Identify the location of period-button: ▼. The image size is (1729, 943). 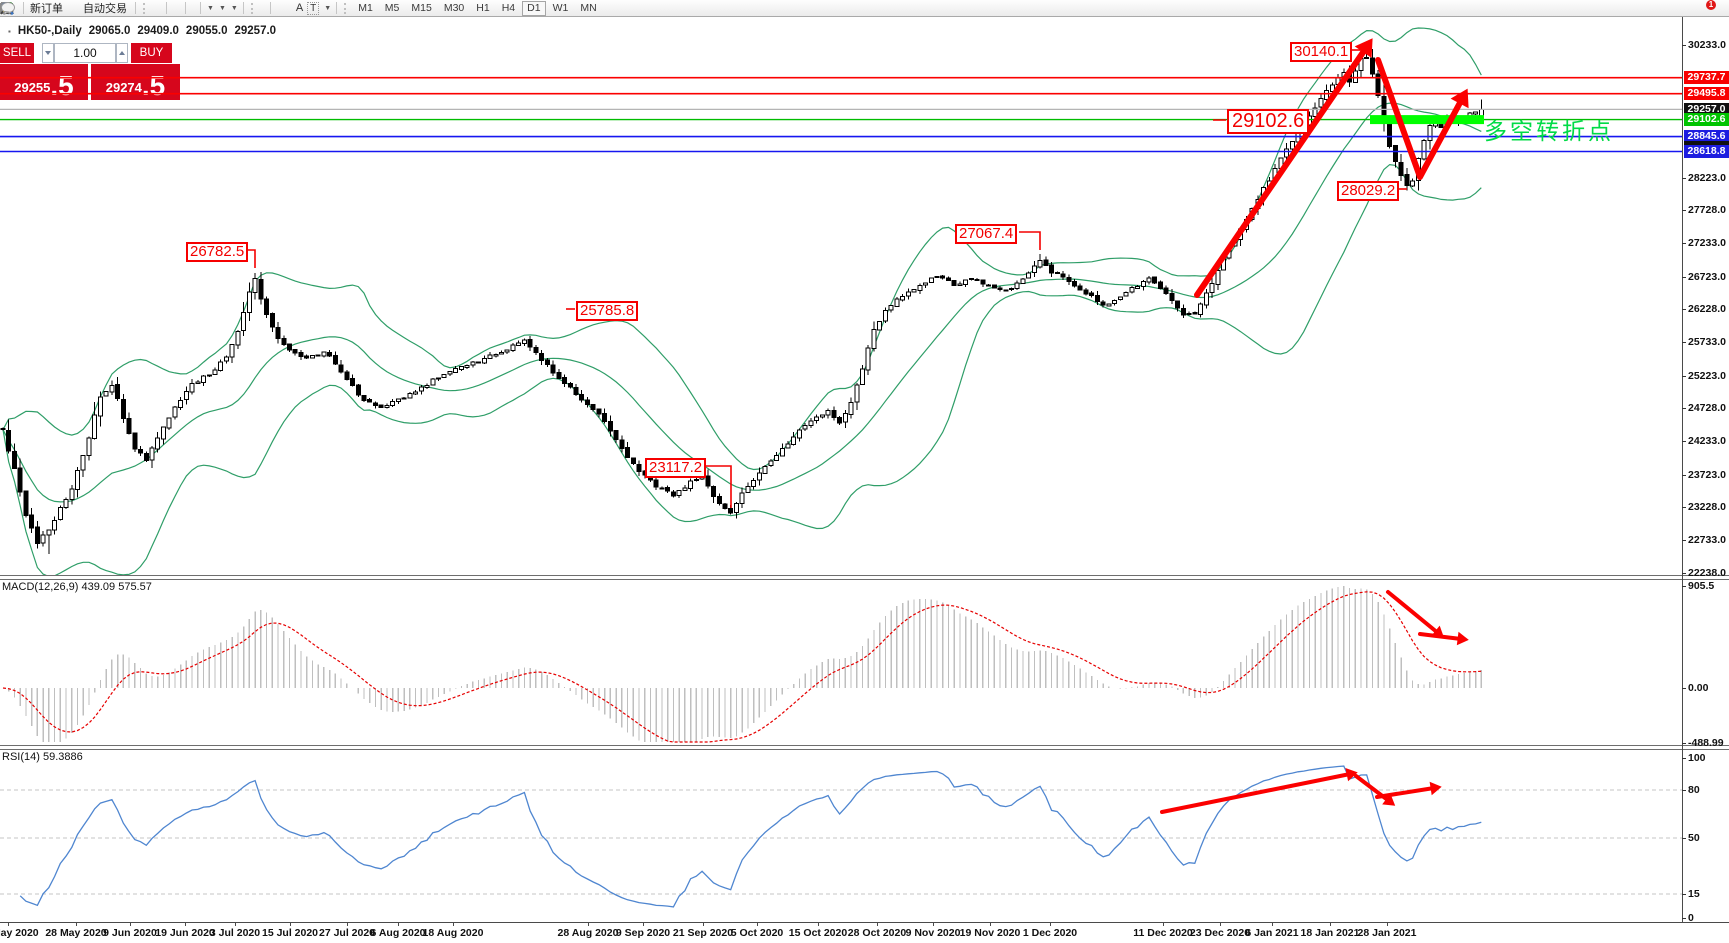
(114, 8).